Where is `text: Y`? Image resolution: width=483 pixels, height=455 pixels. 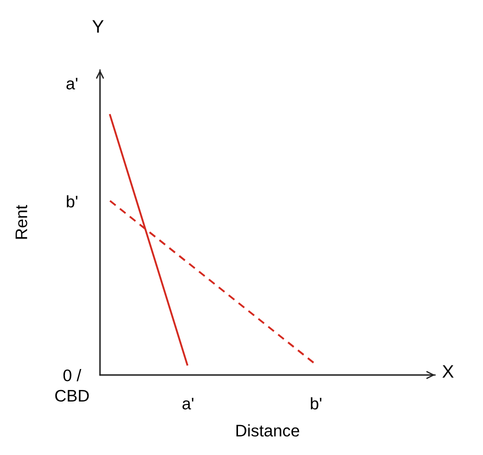
text: Y is located at coordinates (98, 26).